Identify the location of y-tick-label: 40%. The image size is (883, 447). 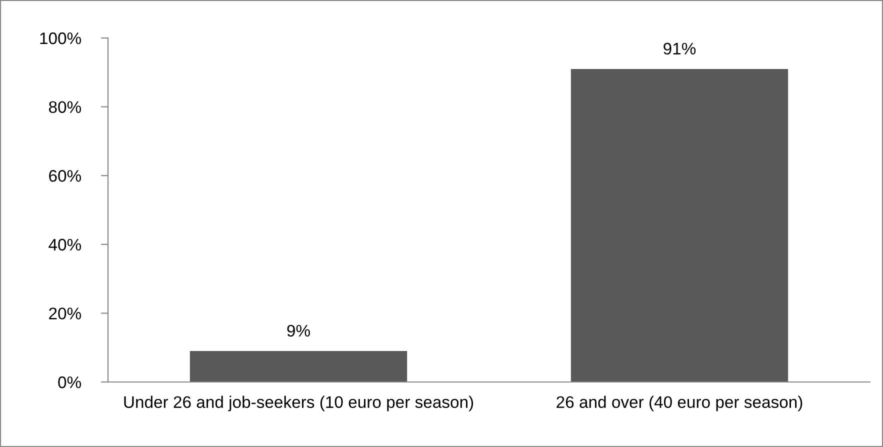
(65, 244).